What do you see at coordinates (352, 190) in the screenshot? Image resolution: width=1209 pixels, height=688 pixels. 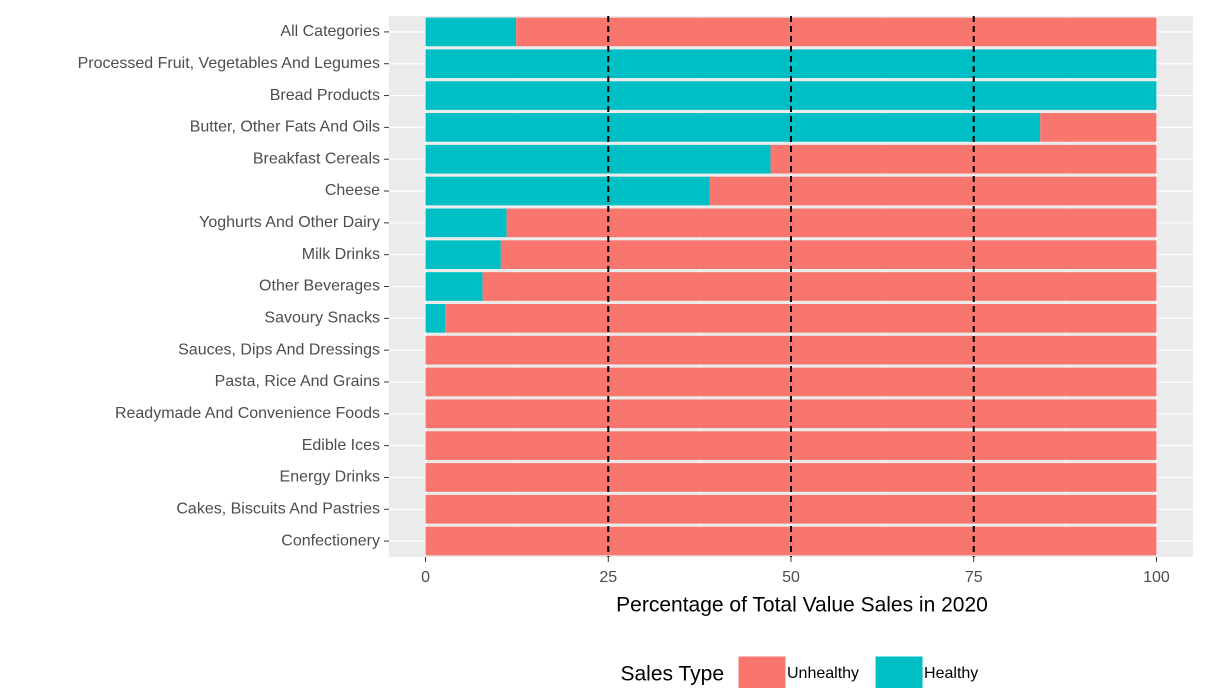 I see `y-tick-label: Cheese` at bounding box center [352, 190].